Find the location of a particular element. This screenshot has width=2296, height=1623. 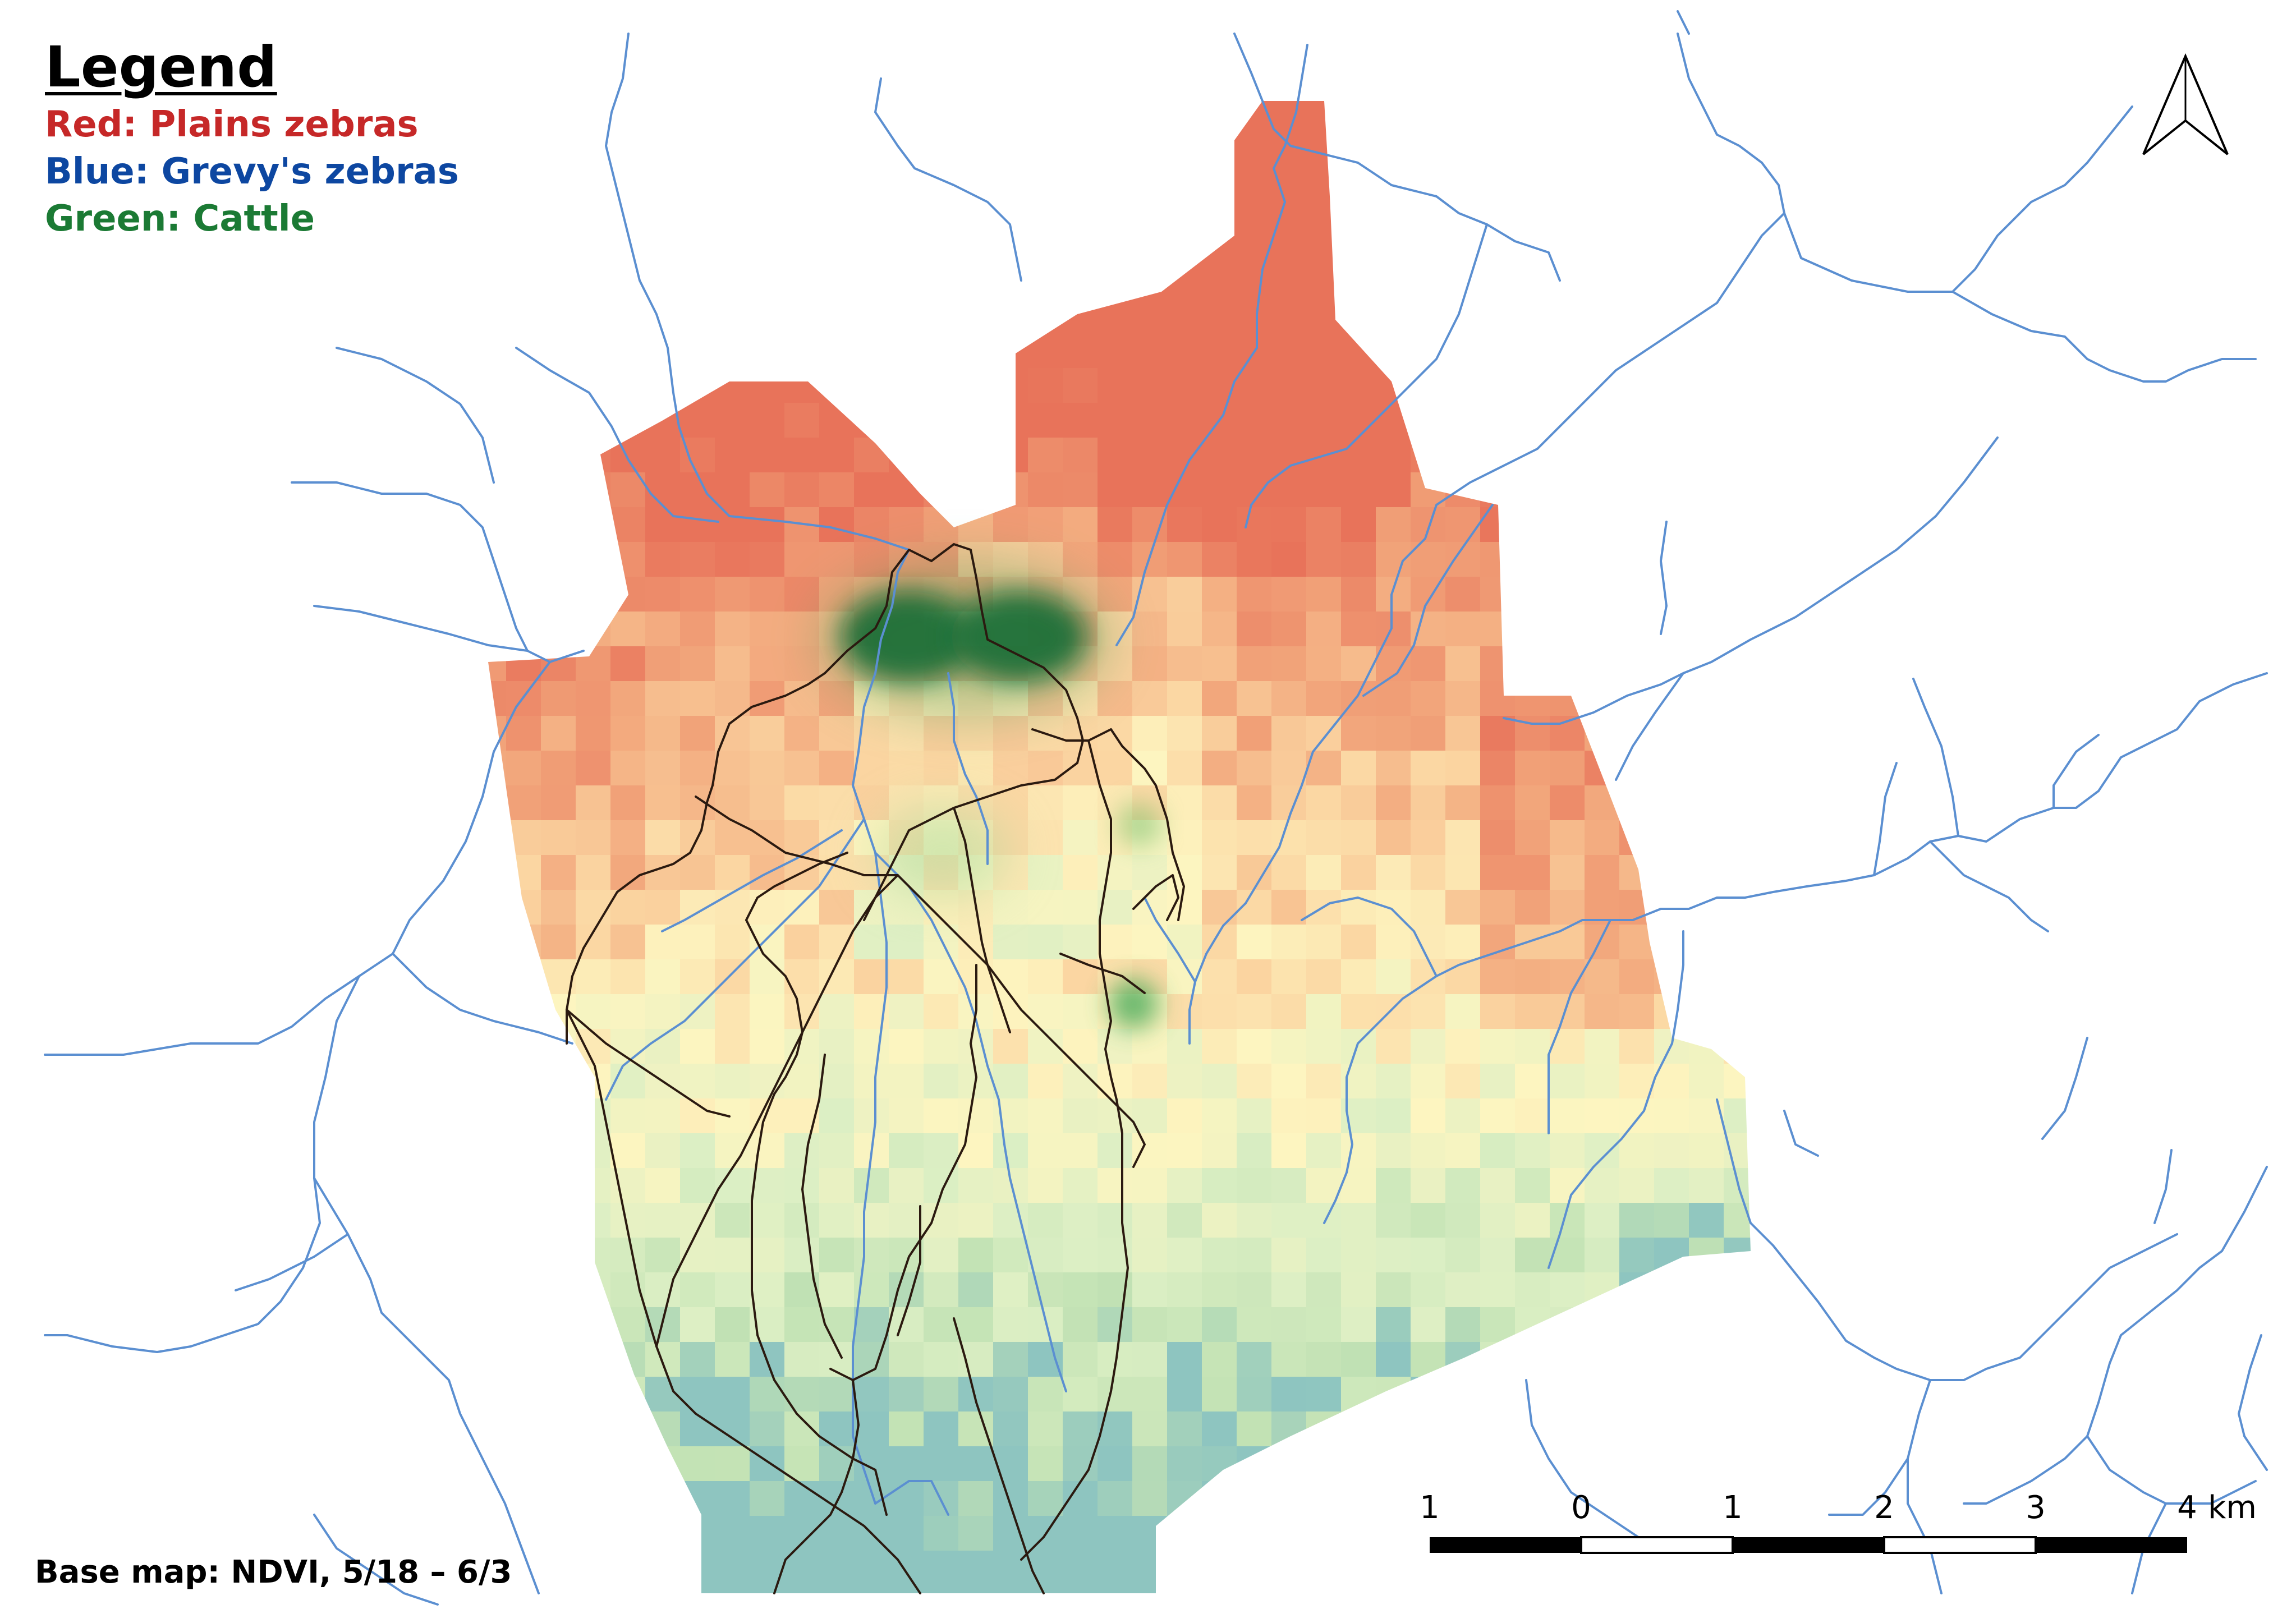

scale-label: 4 is located at coordinates (2187, 1507).